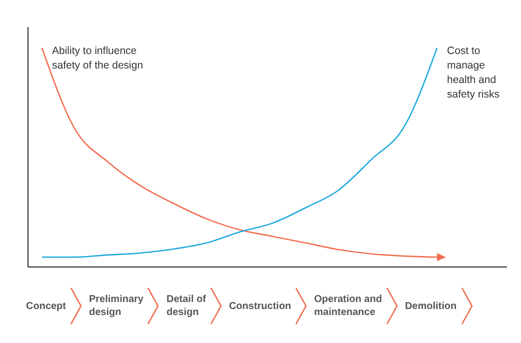  Describe the element at coordinates (473, 72) in the screenshot. I see `series-label: Cost to manage health and safety risks` at that location.